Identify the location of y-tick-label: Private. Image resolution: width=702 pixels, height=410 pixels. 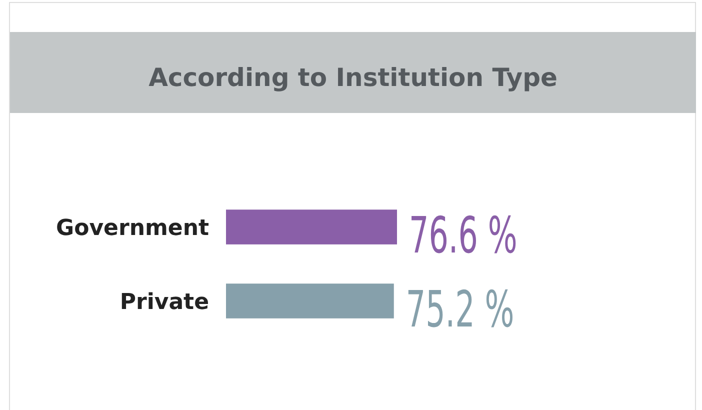
(164, 302).